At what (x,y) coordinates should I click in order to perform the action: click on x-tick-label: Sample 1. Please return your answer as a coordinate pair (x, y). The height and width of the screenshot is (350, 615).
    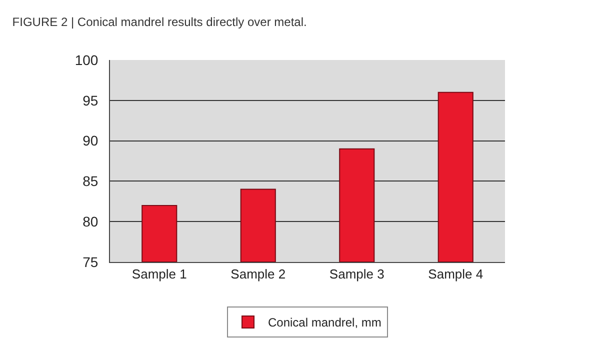
    Looking at the image, I should click on (159, 274).